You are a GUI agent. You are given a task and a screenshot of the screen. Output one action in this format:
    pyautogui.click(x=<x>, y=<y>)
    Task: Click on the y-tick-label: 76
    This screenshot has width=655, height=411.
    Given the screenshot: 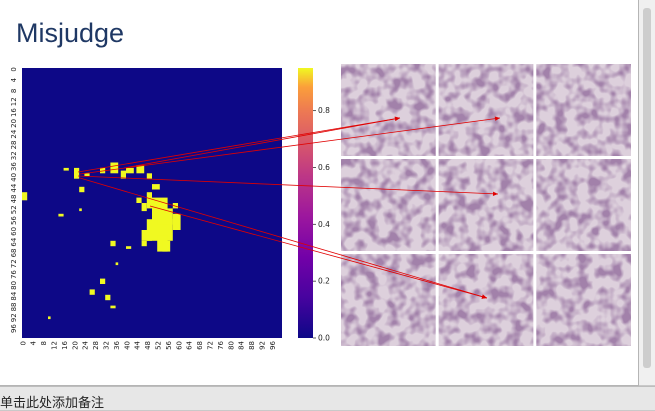 What is the action you would take?
    pyautogui.click(x=14, y=274)
    